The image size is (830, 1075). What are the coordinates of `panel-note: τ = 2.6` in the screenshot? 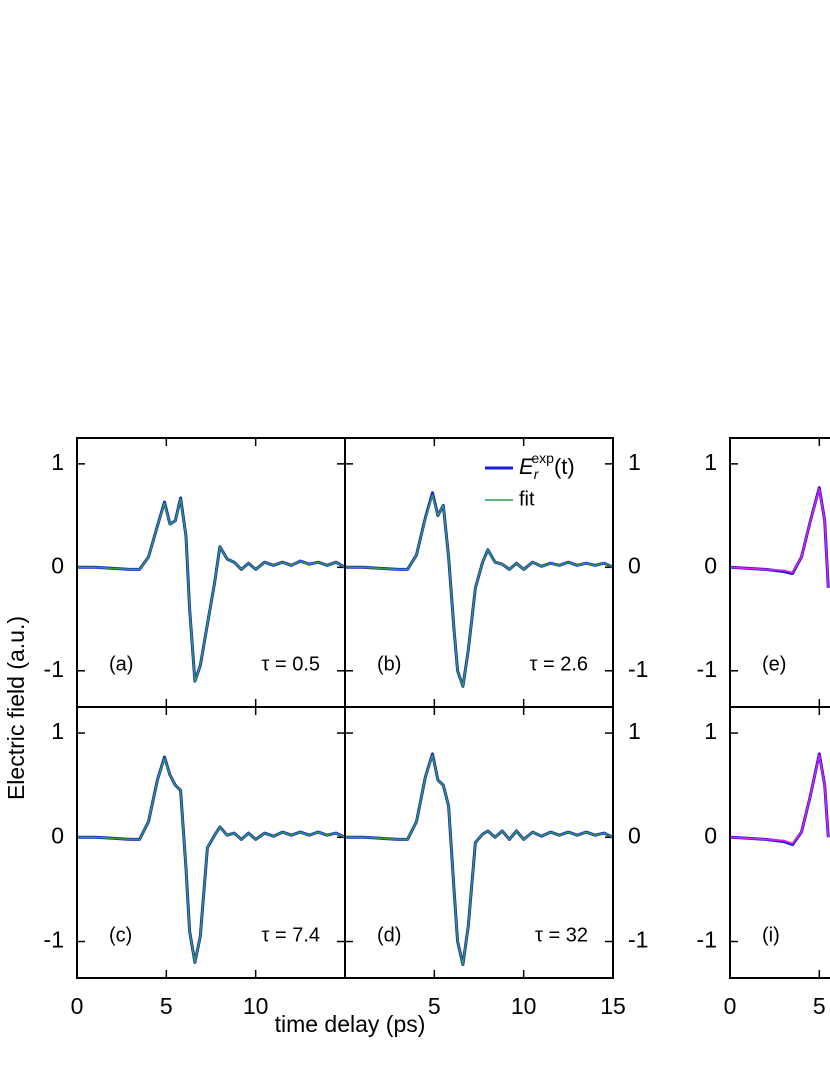 It's located at (559, 664).